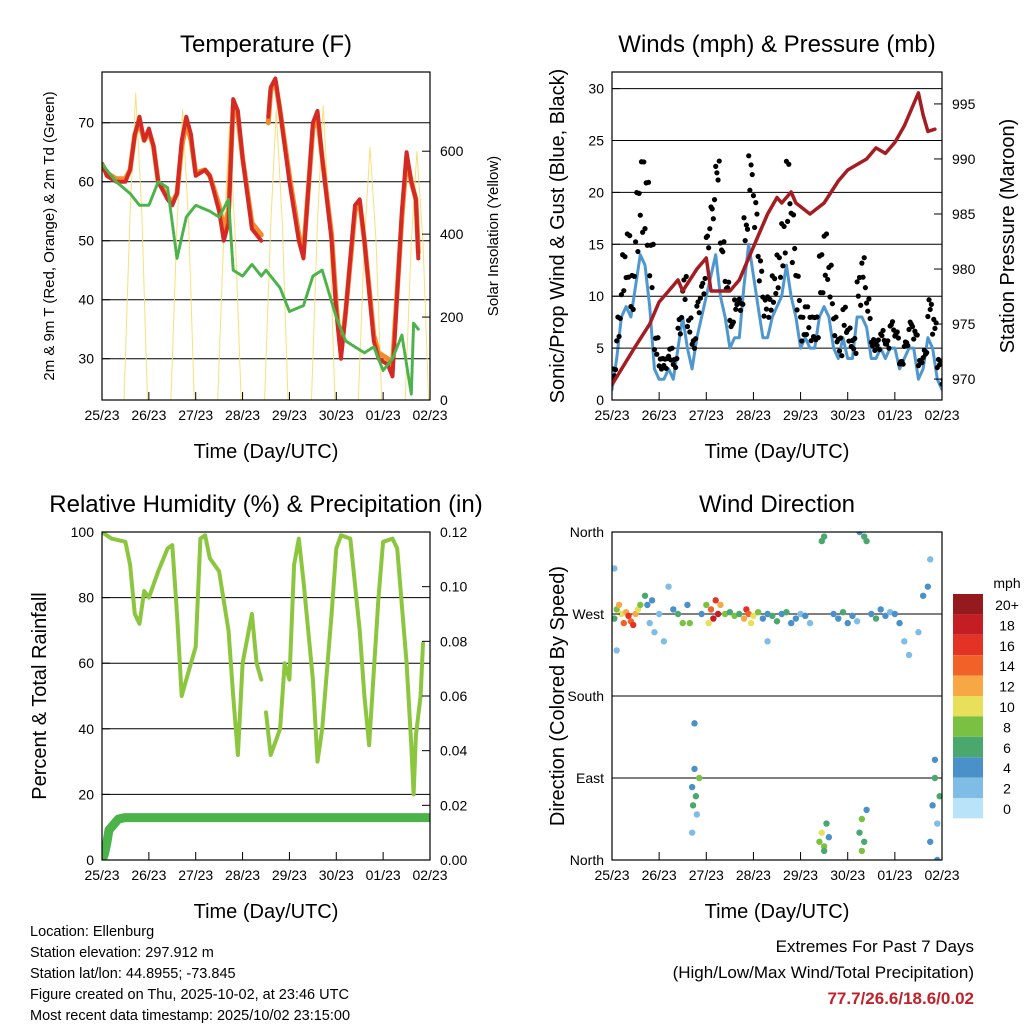 The width and height of the screenshot is (1024, 1027). Describe the element at coordinates (900, 998) in the screenshot. I see `extremes-values: 77.7/26.6/18.6/0.02` at that location.